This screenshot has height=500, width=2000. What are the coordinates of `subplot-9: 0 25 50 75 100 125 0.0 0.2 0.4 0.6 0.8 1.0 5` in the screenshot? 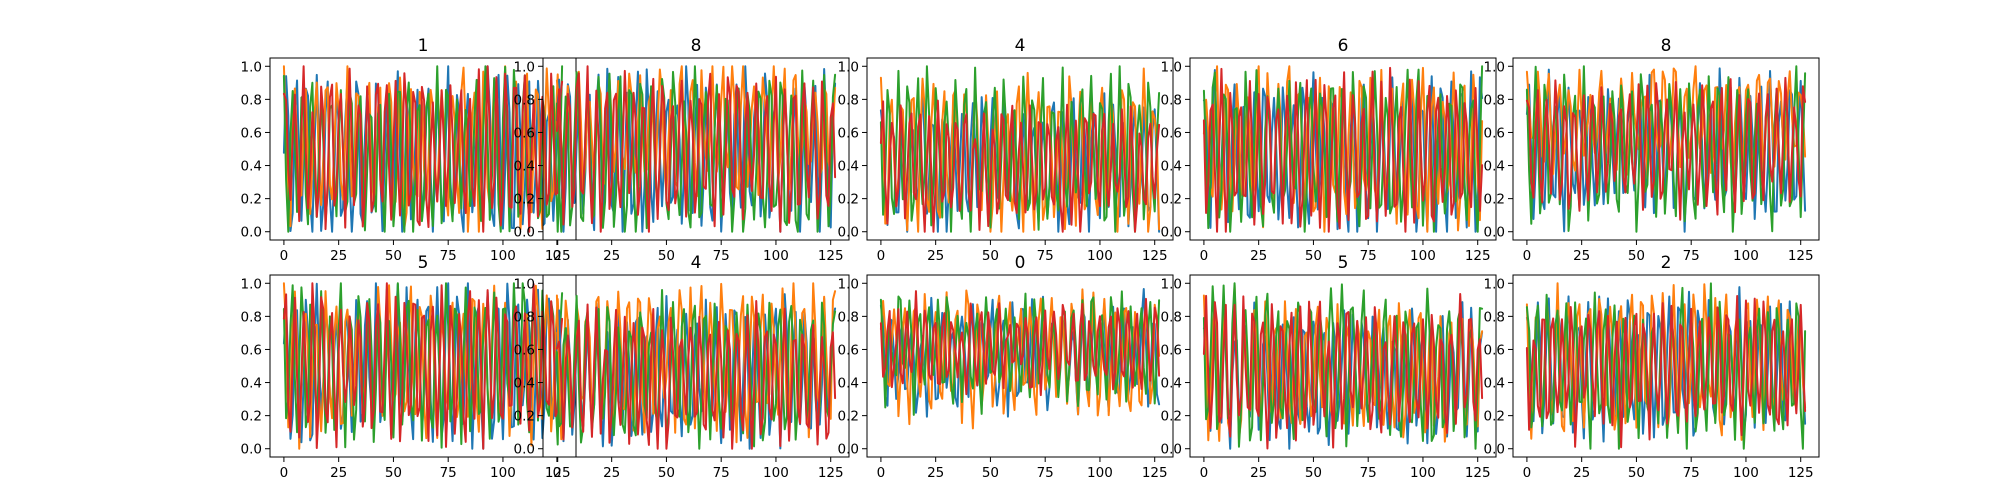 It's located at (1329, 367).